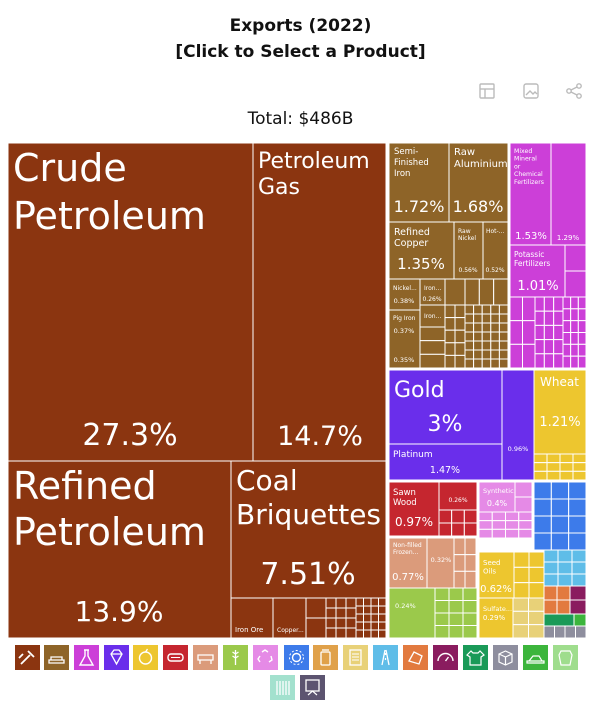 Image resolution: width=601 pixels, height=710 pixels. I want to click on tile-raw-nickel, so click(468, 250).